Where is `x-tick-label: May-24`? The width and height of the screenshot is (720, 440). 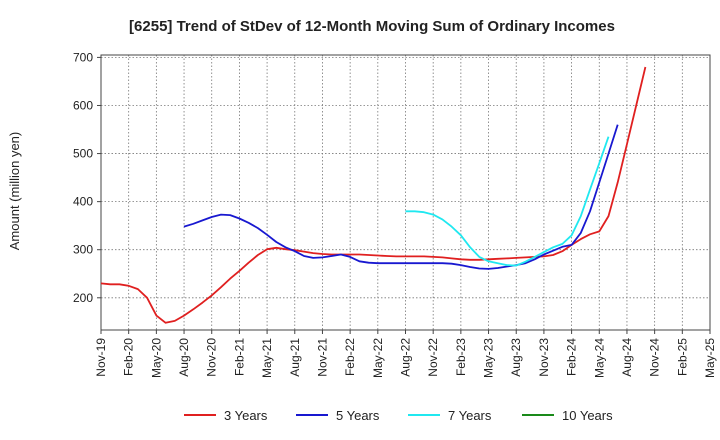
x-tick-label: May-24 is located at coordinates (599, 358).